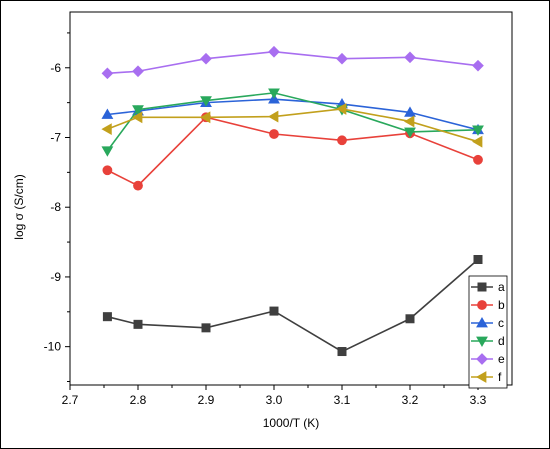 Image resolution: width=550 pixels, height=449 pixels. What do you see at coordinates (500, 377) in the screenshot?
I see `legend-label-f: f` at bounding box center [500, 377].